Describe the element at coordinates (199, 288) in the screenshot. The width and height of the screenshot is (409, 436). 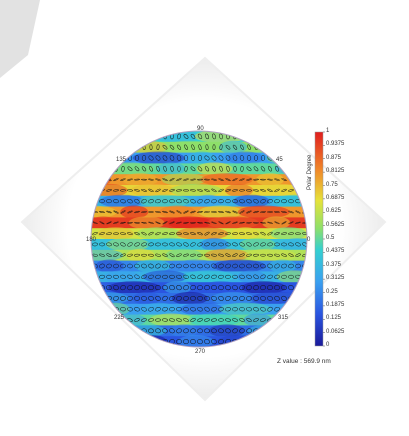
I see `heat-row` at that location.